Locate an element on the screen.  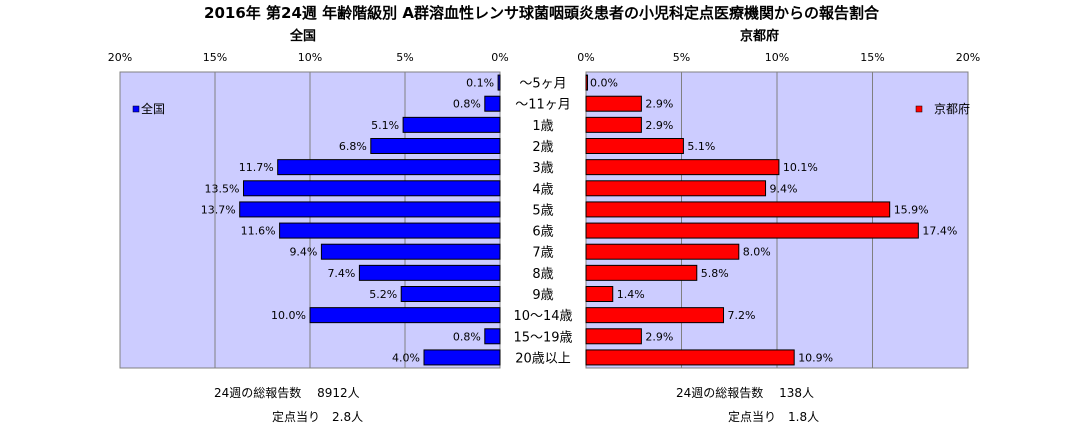
national-data-label: 5.1% is located at coordinates (385, 125).